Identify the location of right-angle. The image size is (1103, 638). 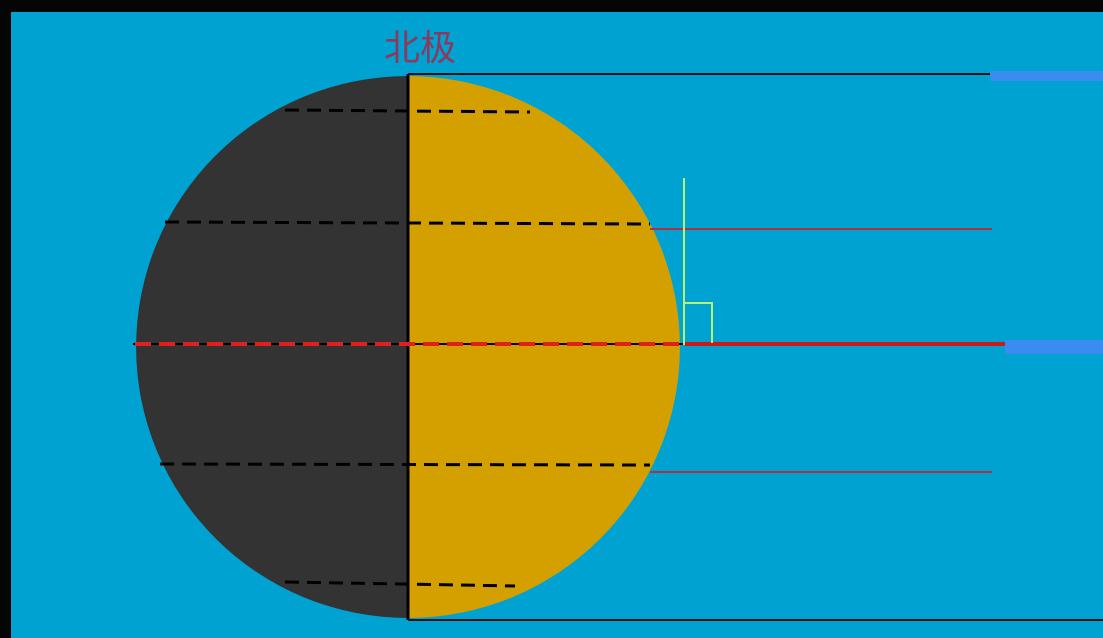
(698, 322).